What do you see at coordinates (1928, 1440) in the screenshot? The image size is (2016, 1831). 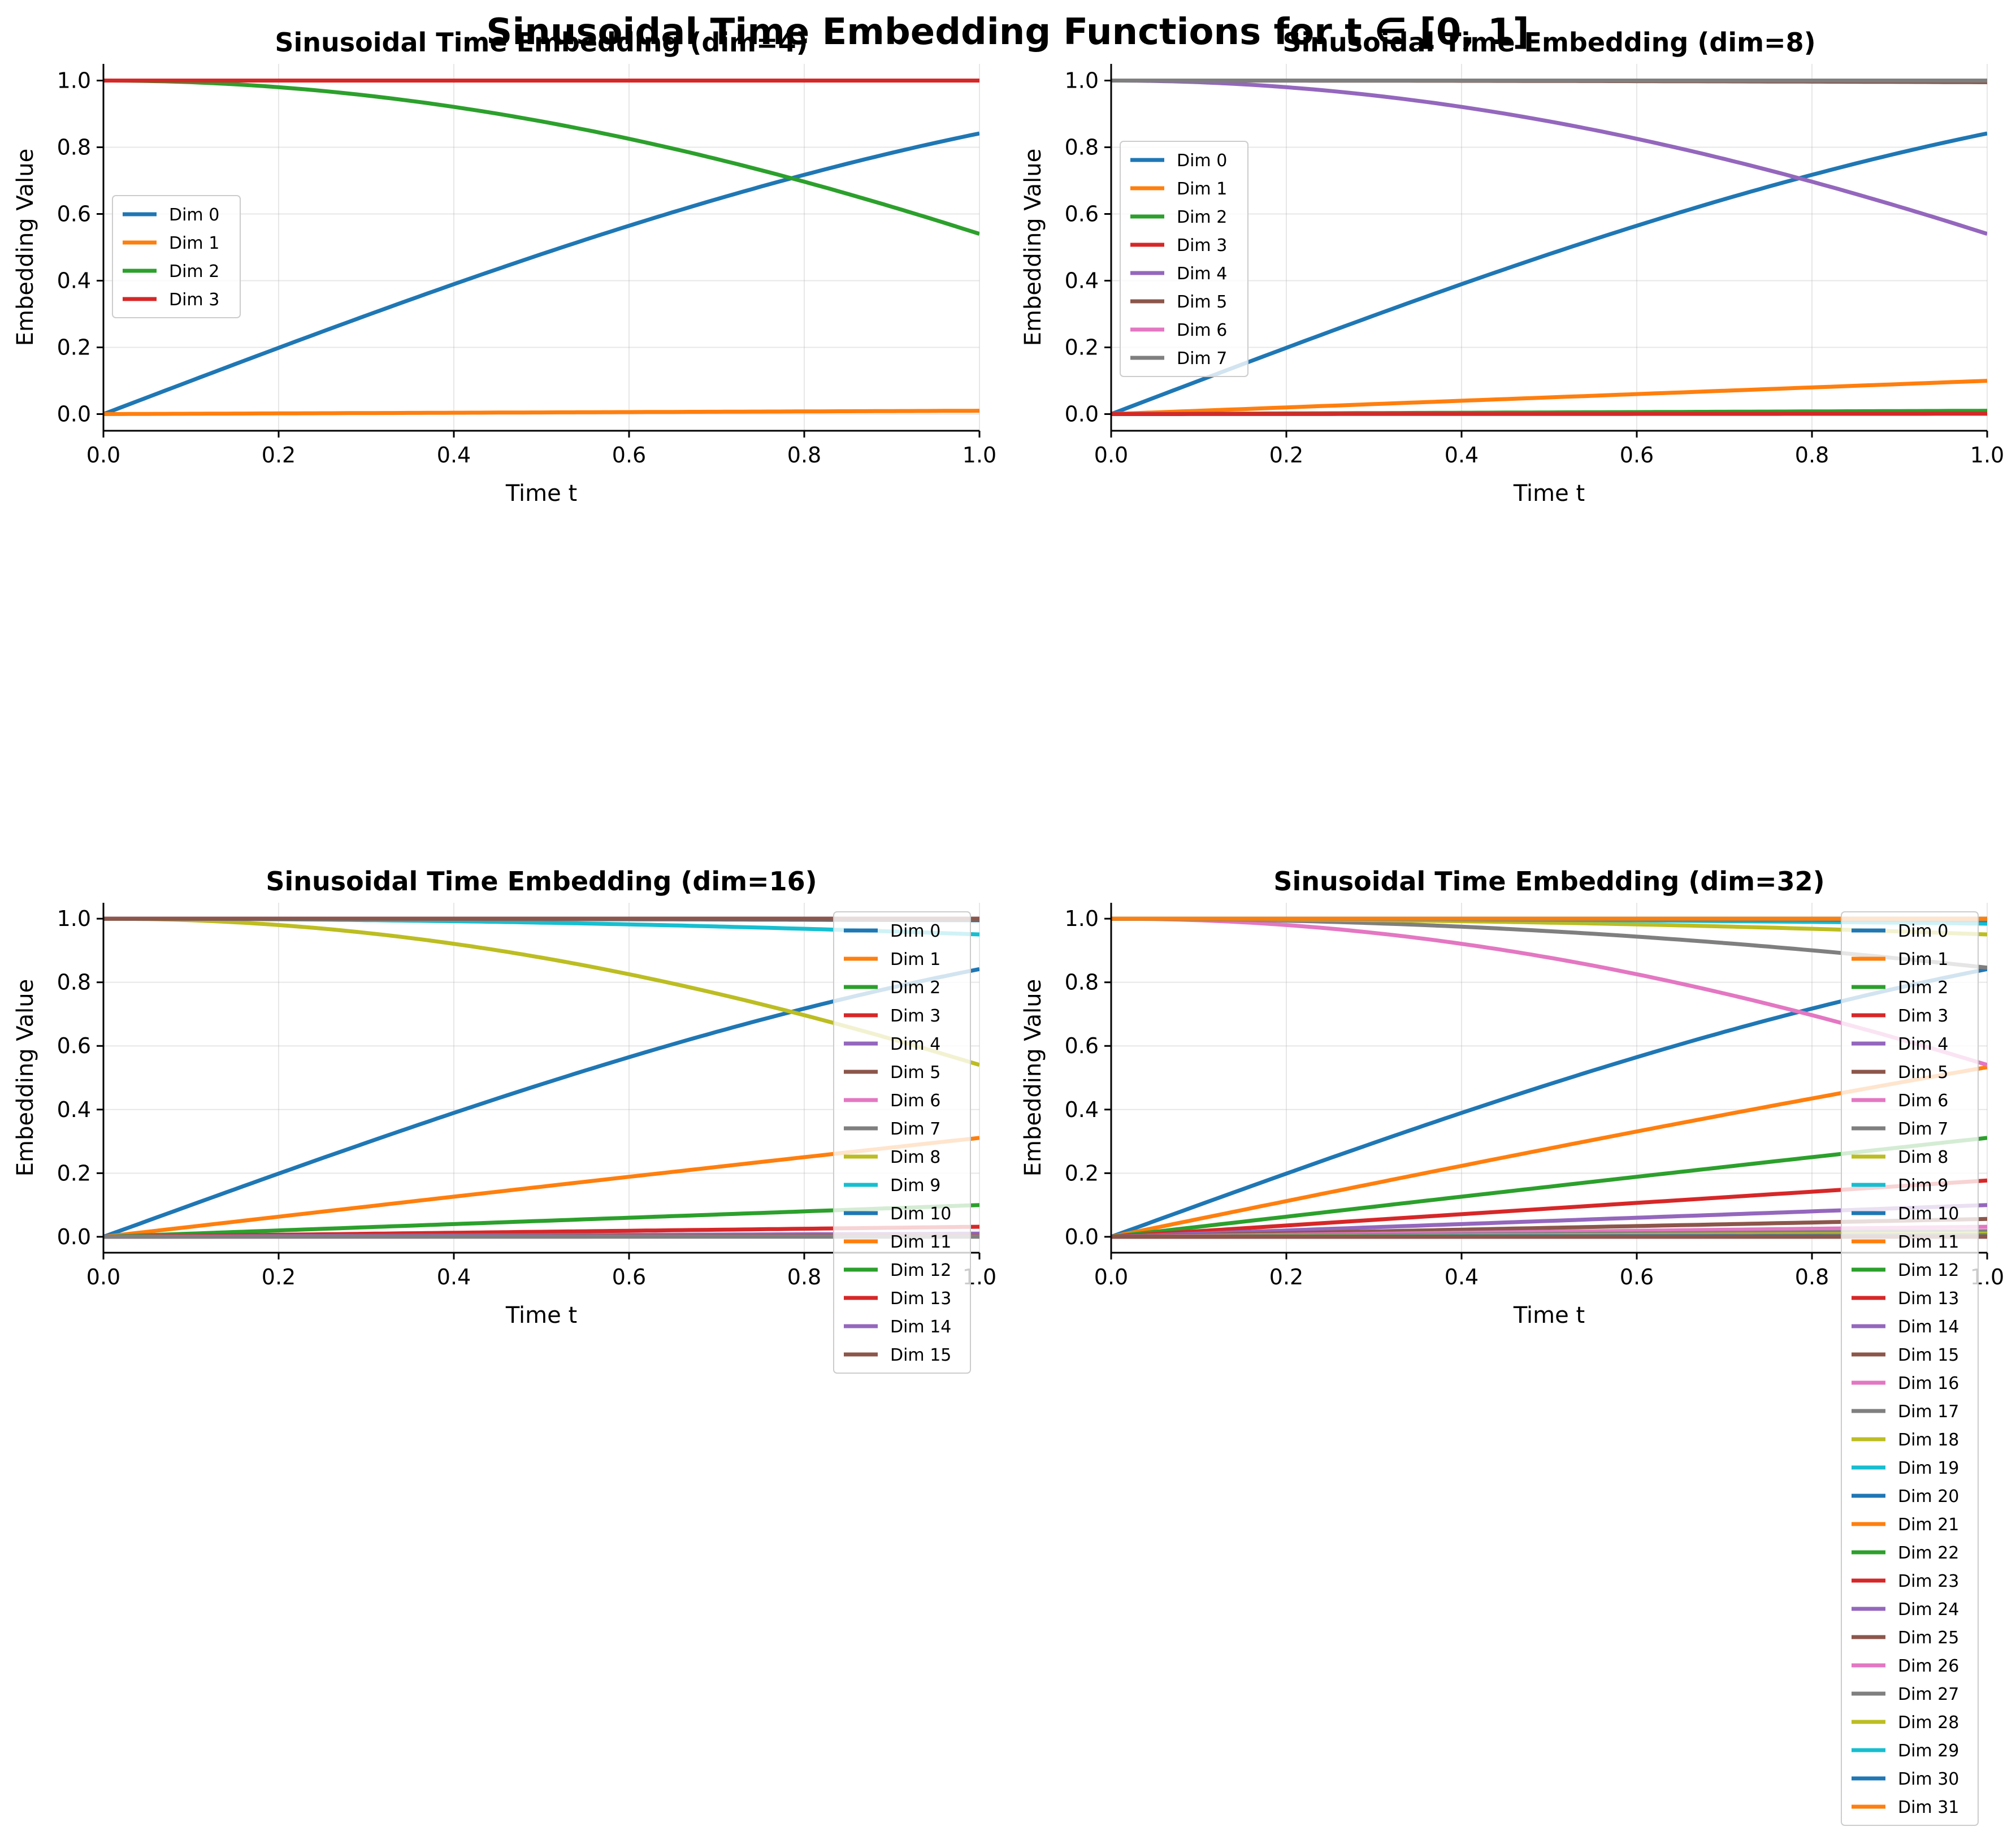 I see `legend-label: Dim 18` at bounding box center [1928, 1440].